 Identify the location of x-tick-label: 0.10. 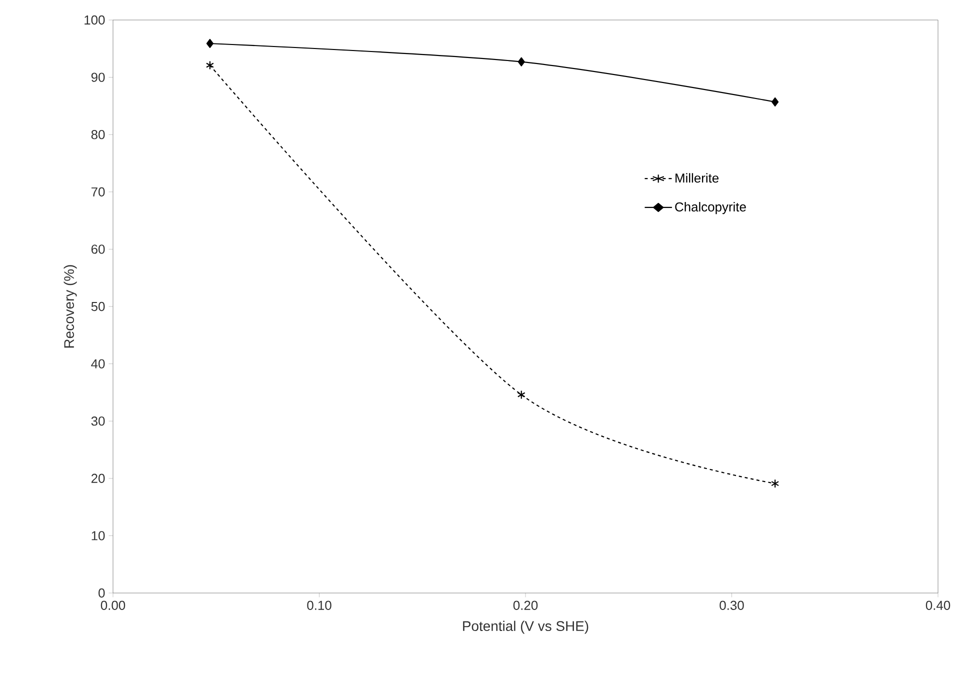
(319, 605).